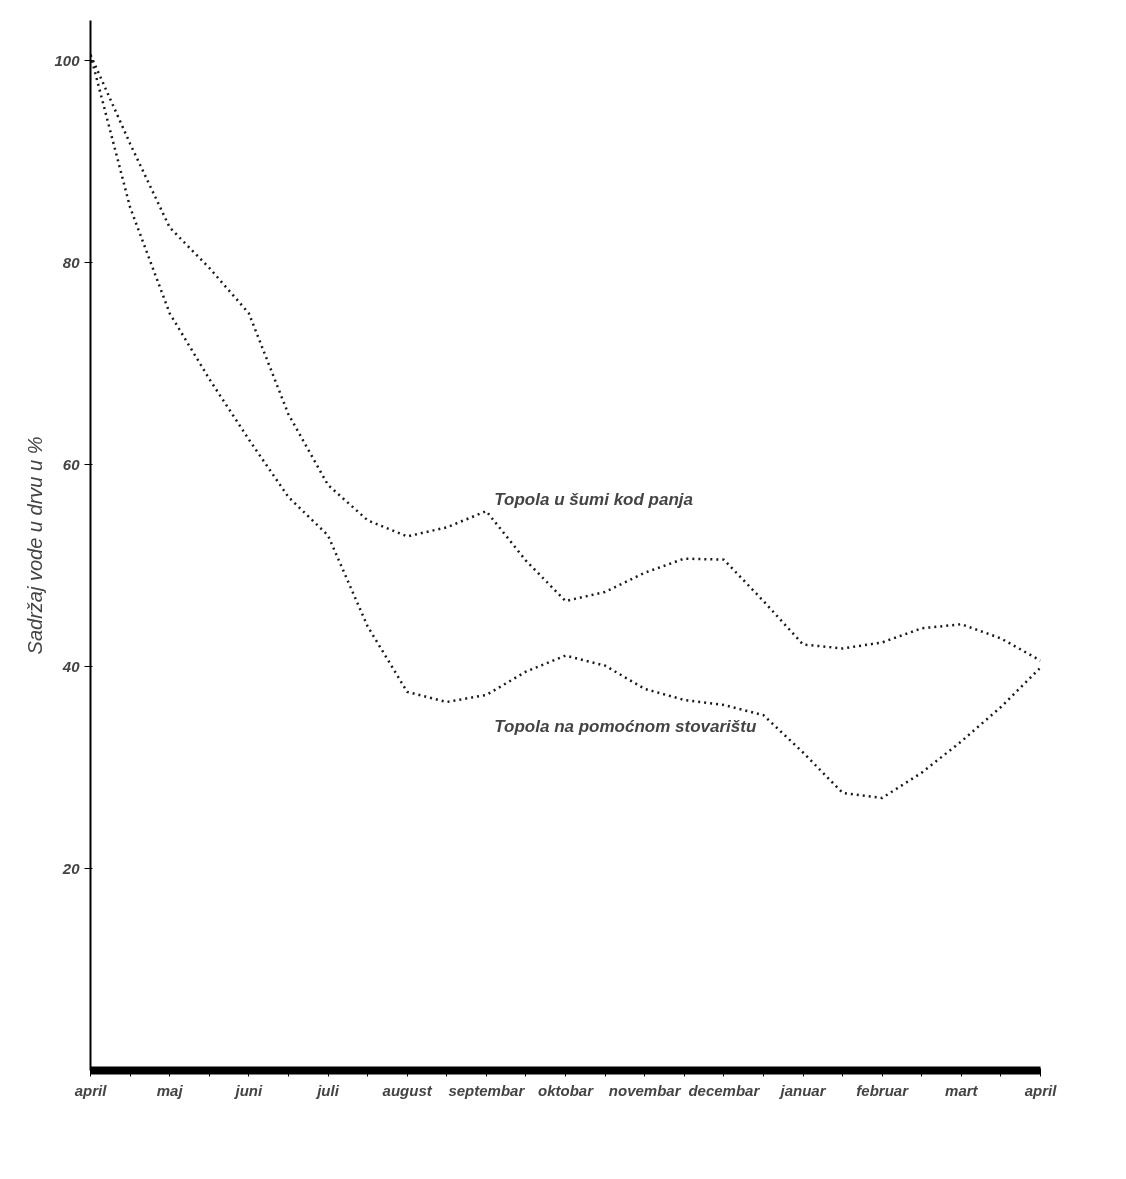  Describe the element at coordinates (962, 1090) in the screenshot. I see `x-tick-label: mart` at that location.